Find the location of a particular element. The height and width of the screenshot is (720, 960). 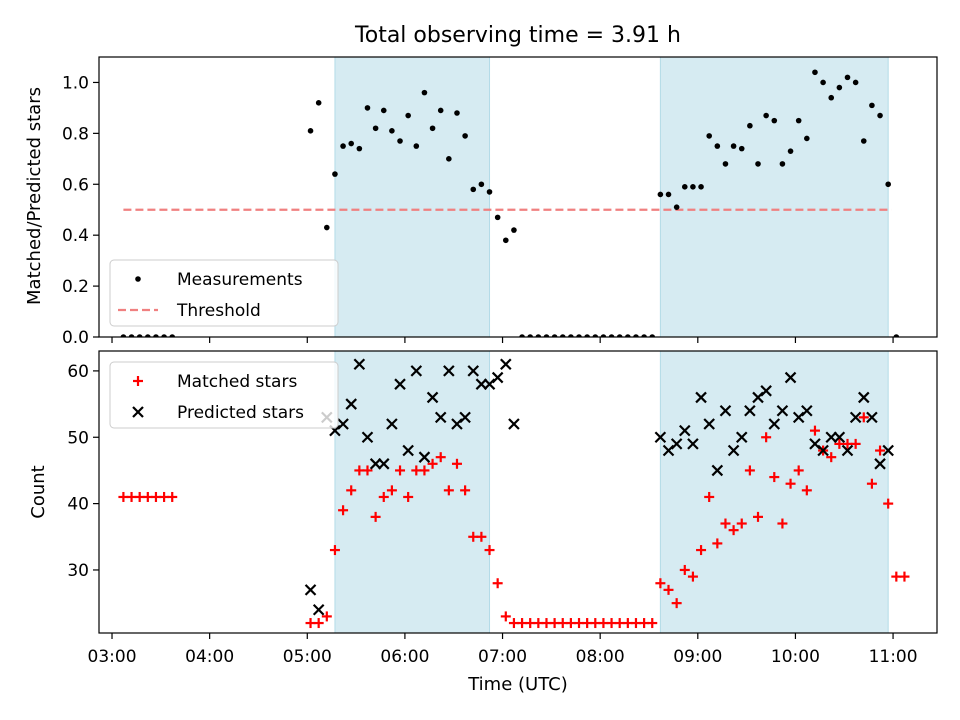

x-tick-label: 03:00 is located at coordinates (112, 657).